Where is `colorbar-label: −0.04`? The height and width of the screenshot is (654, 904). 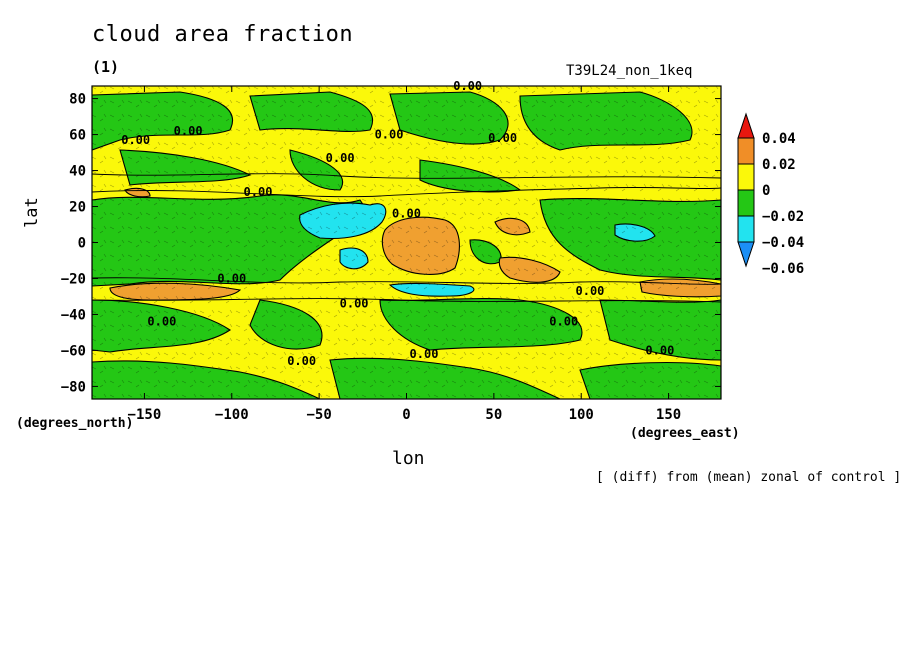
colorbar-label: −0.04 is located at coordinates (783, 243).